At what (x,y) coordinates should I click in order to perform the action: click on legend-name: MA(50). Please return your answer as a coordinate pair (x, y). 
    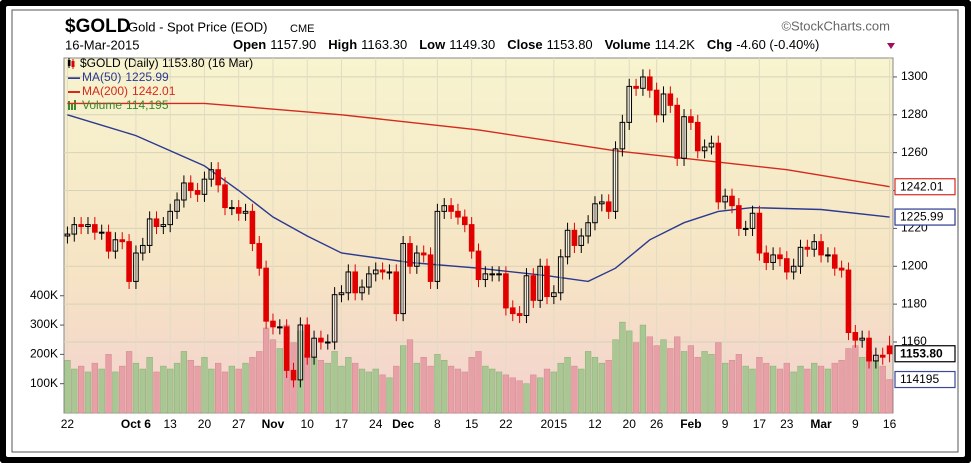
    Looking at the image, I should click on (101, 77).